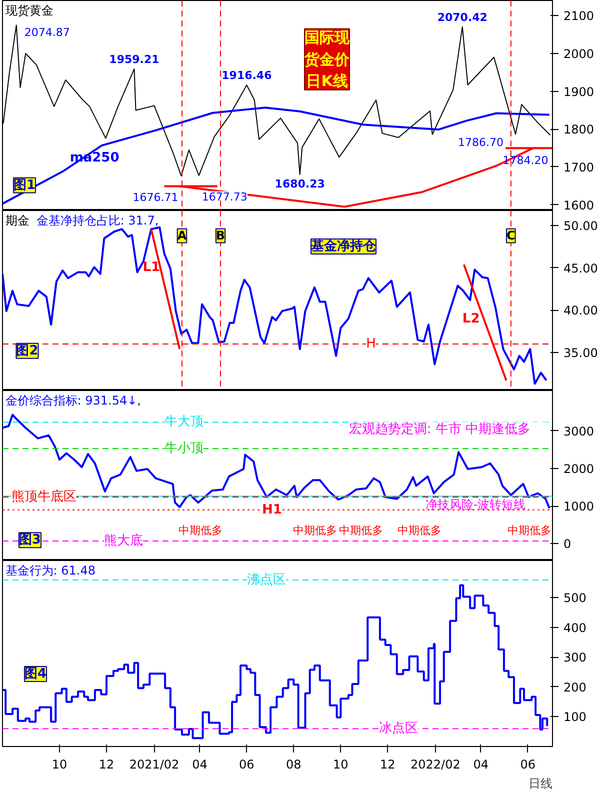 The image size is (600, 790). Describe the element at coordinates (579, 91) in the screenshot. I see `y-tick-label: 1900` at that location.